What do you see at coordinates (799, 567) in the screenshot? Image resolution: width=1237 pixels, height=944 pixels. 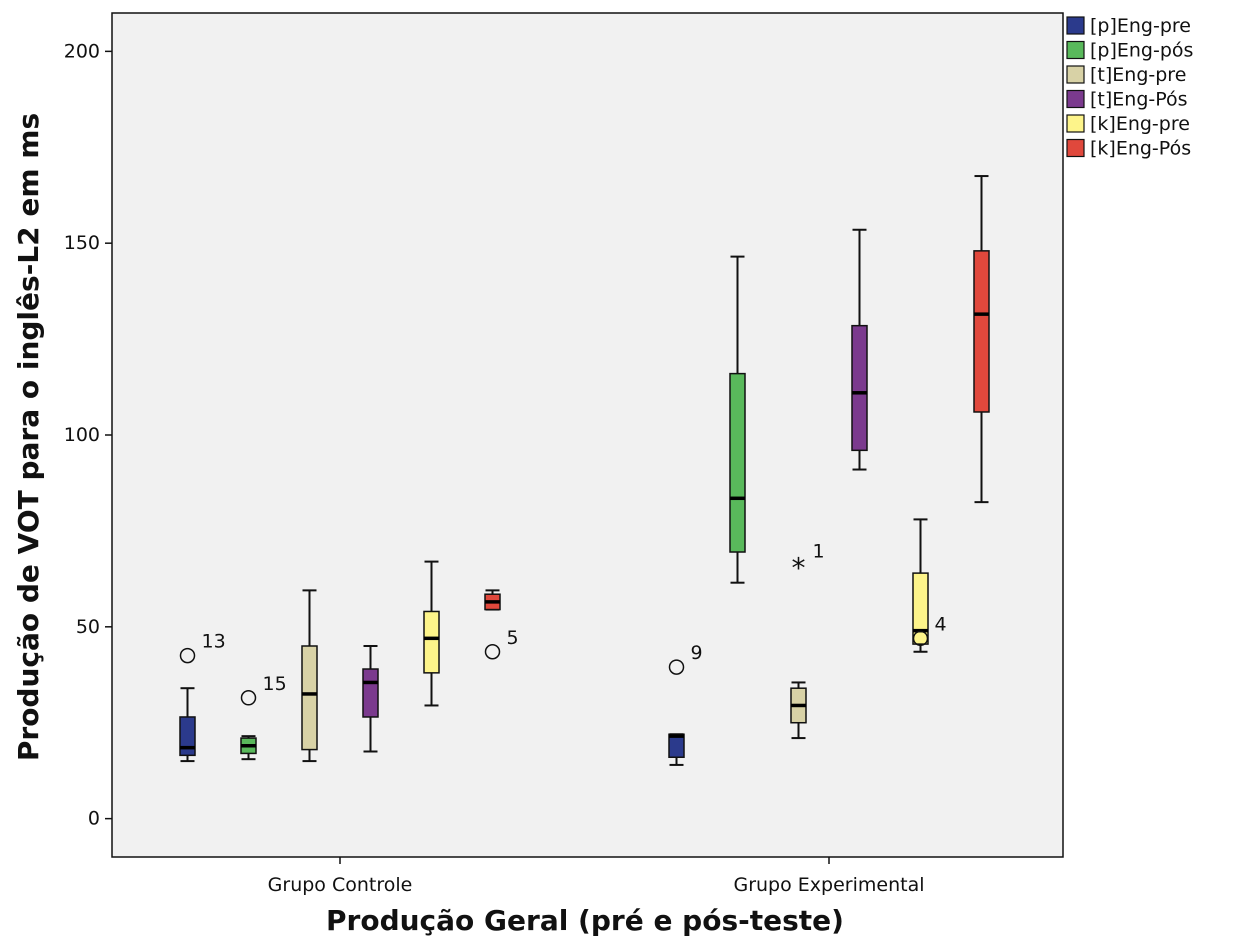 I see `extreme-outlier-marker: *` at bounding box center [799, 567].